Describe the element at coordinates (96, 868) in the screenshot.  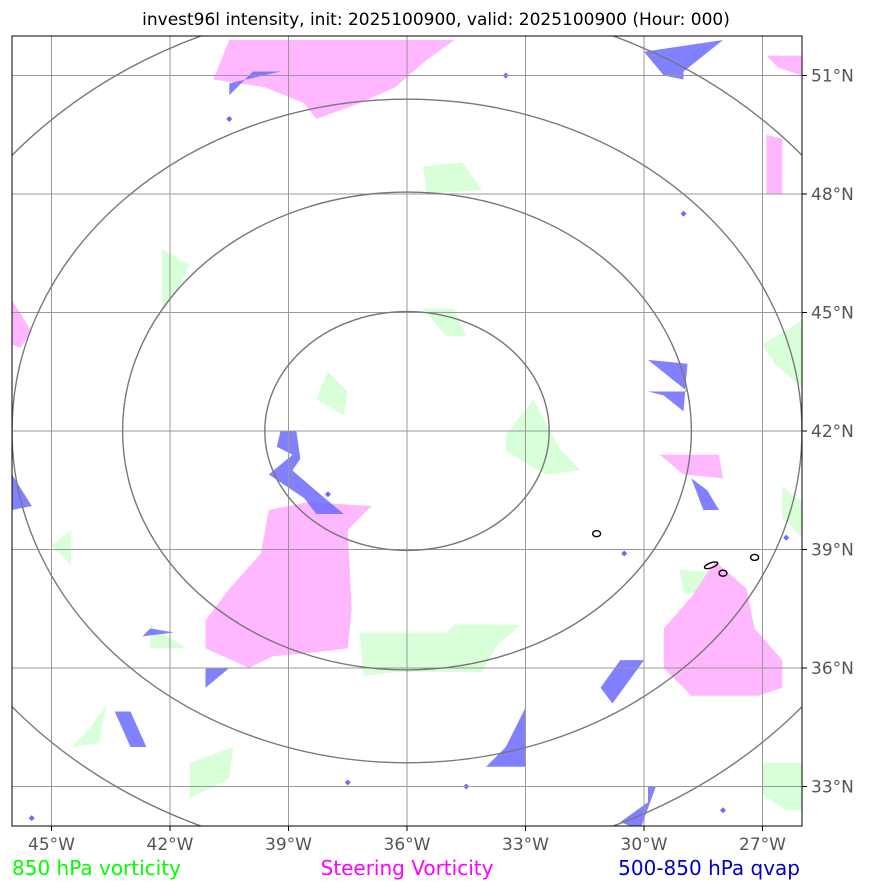
I see `legend-850-vorticity: 850 hPa vorticity` at that location.